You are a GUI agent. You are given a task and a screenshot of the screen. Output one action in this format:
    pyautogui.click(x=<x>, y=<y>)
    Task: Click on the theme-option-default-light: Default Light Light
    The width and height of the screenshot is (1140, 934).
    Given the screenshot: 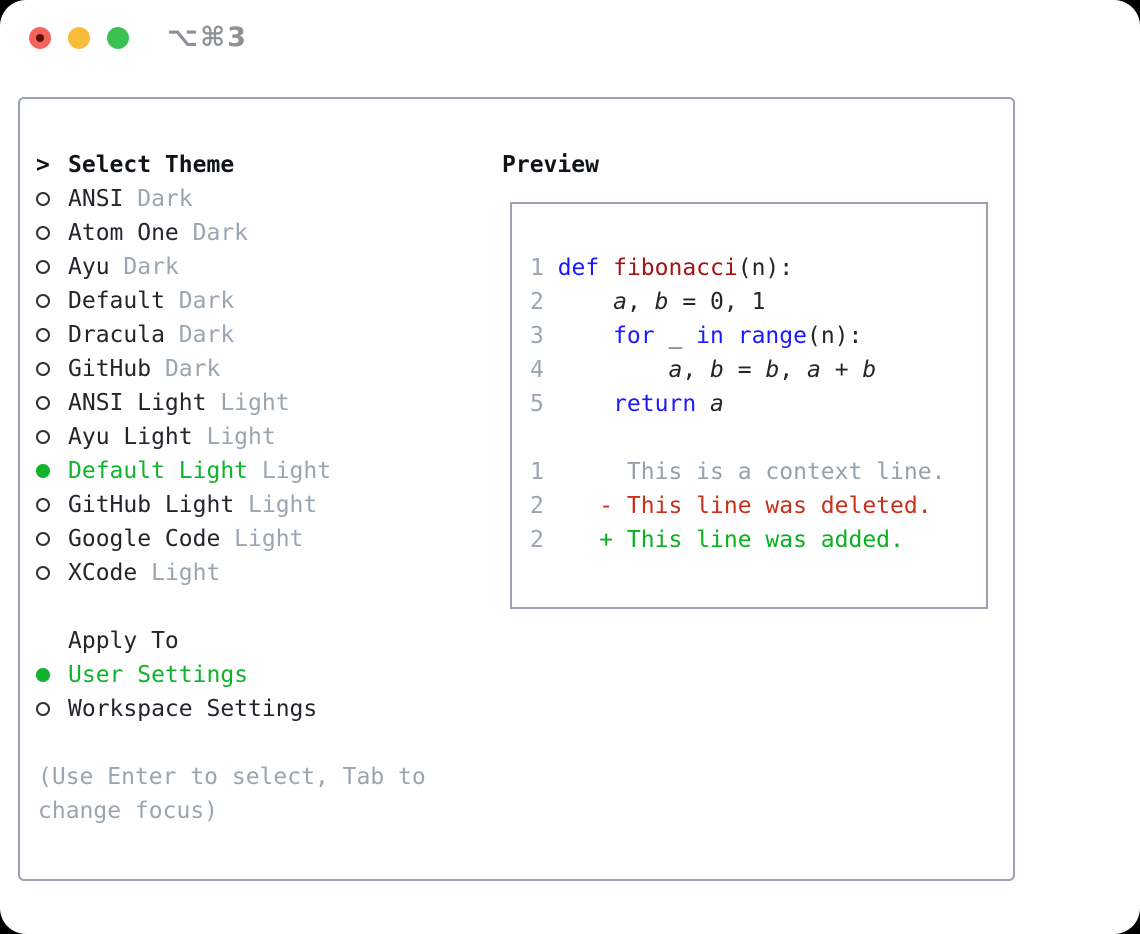 What is the action you would take?
    pyautogui.click(x=231, y=471)
    